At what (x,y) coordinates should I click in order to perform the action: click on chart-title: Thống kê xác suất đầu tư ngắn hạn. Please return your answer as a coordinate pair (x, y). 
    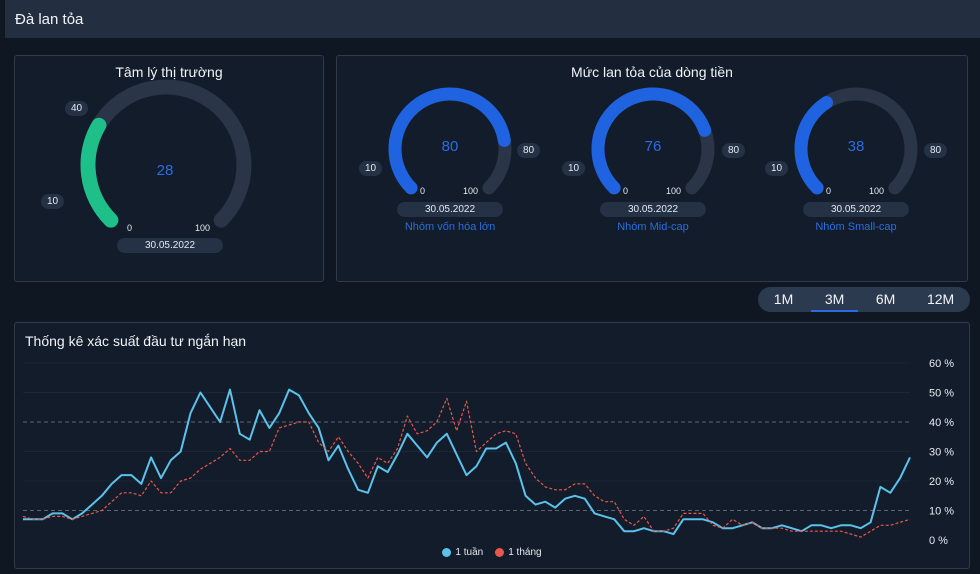
    Looking at the image, I should click on (136, 341).